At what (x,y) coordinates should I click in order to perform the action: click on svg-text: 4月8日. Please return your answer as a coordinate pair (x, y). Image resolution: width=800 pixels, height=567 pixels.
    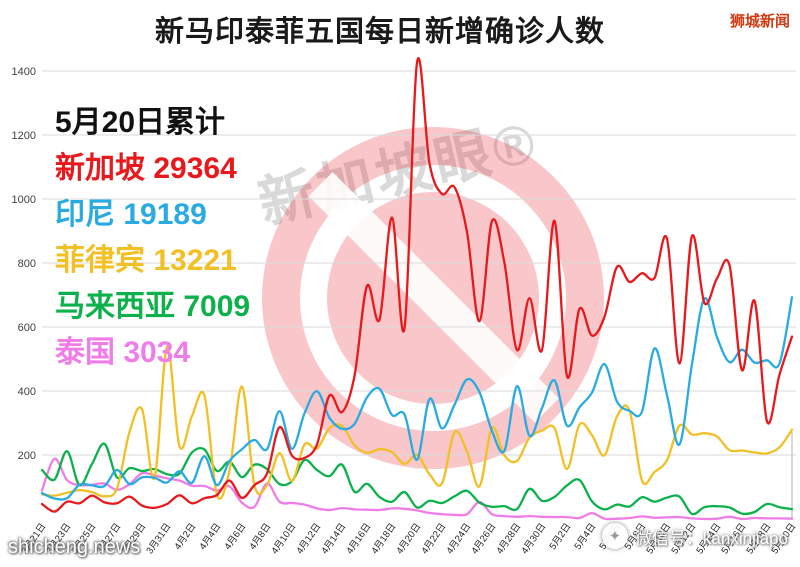
    Looking at the image, I should click on (260, 536).